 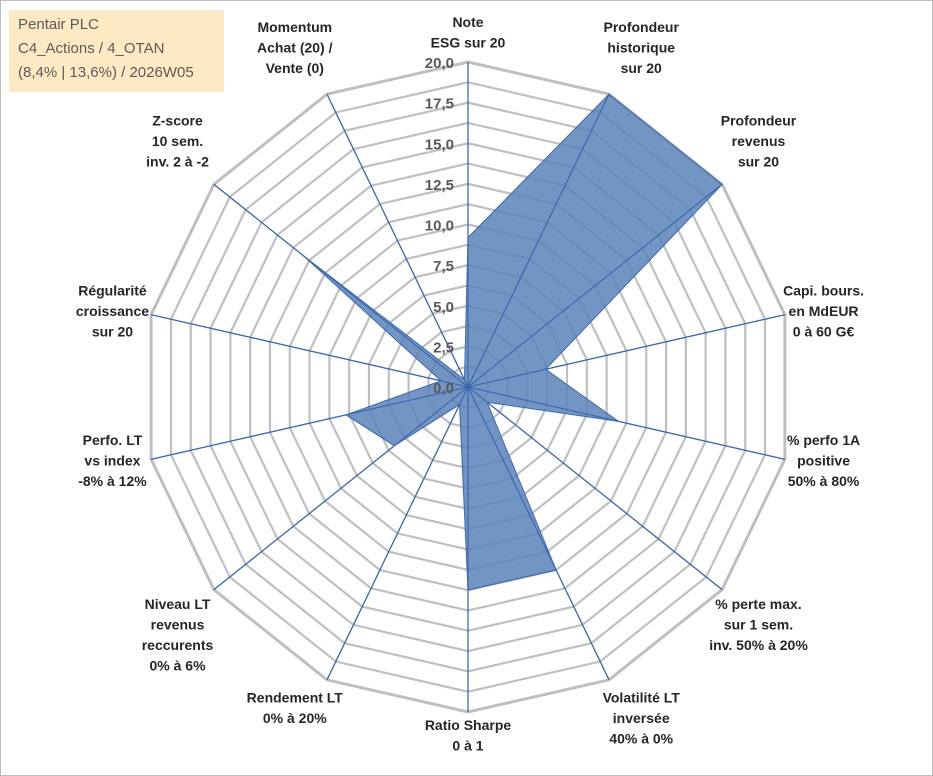 I want to click on axis-label: % perte max. sur 1 sem. inv. 50% à 20%, so click(x=758, y=624).